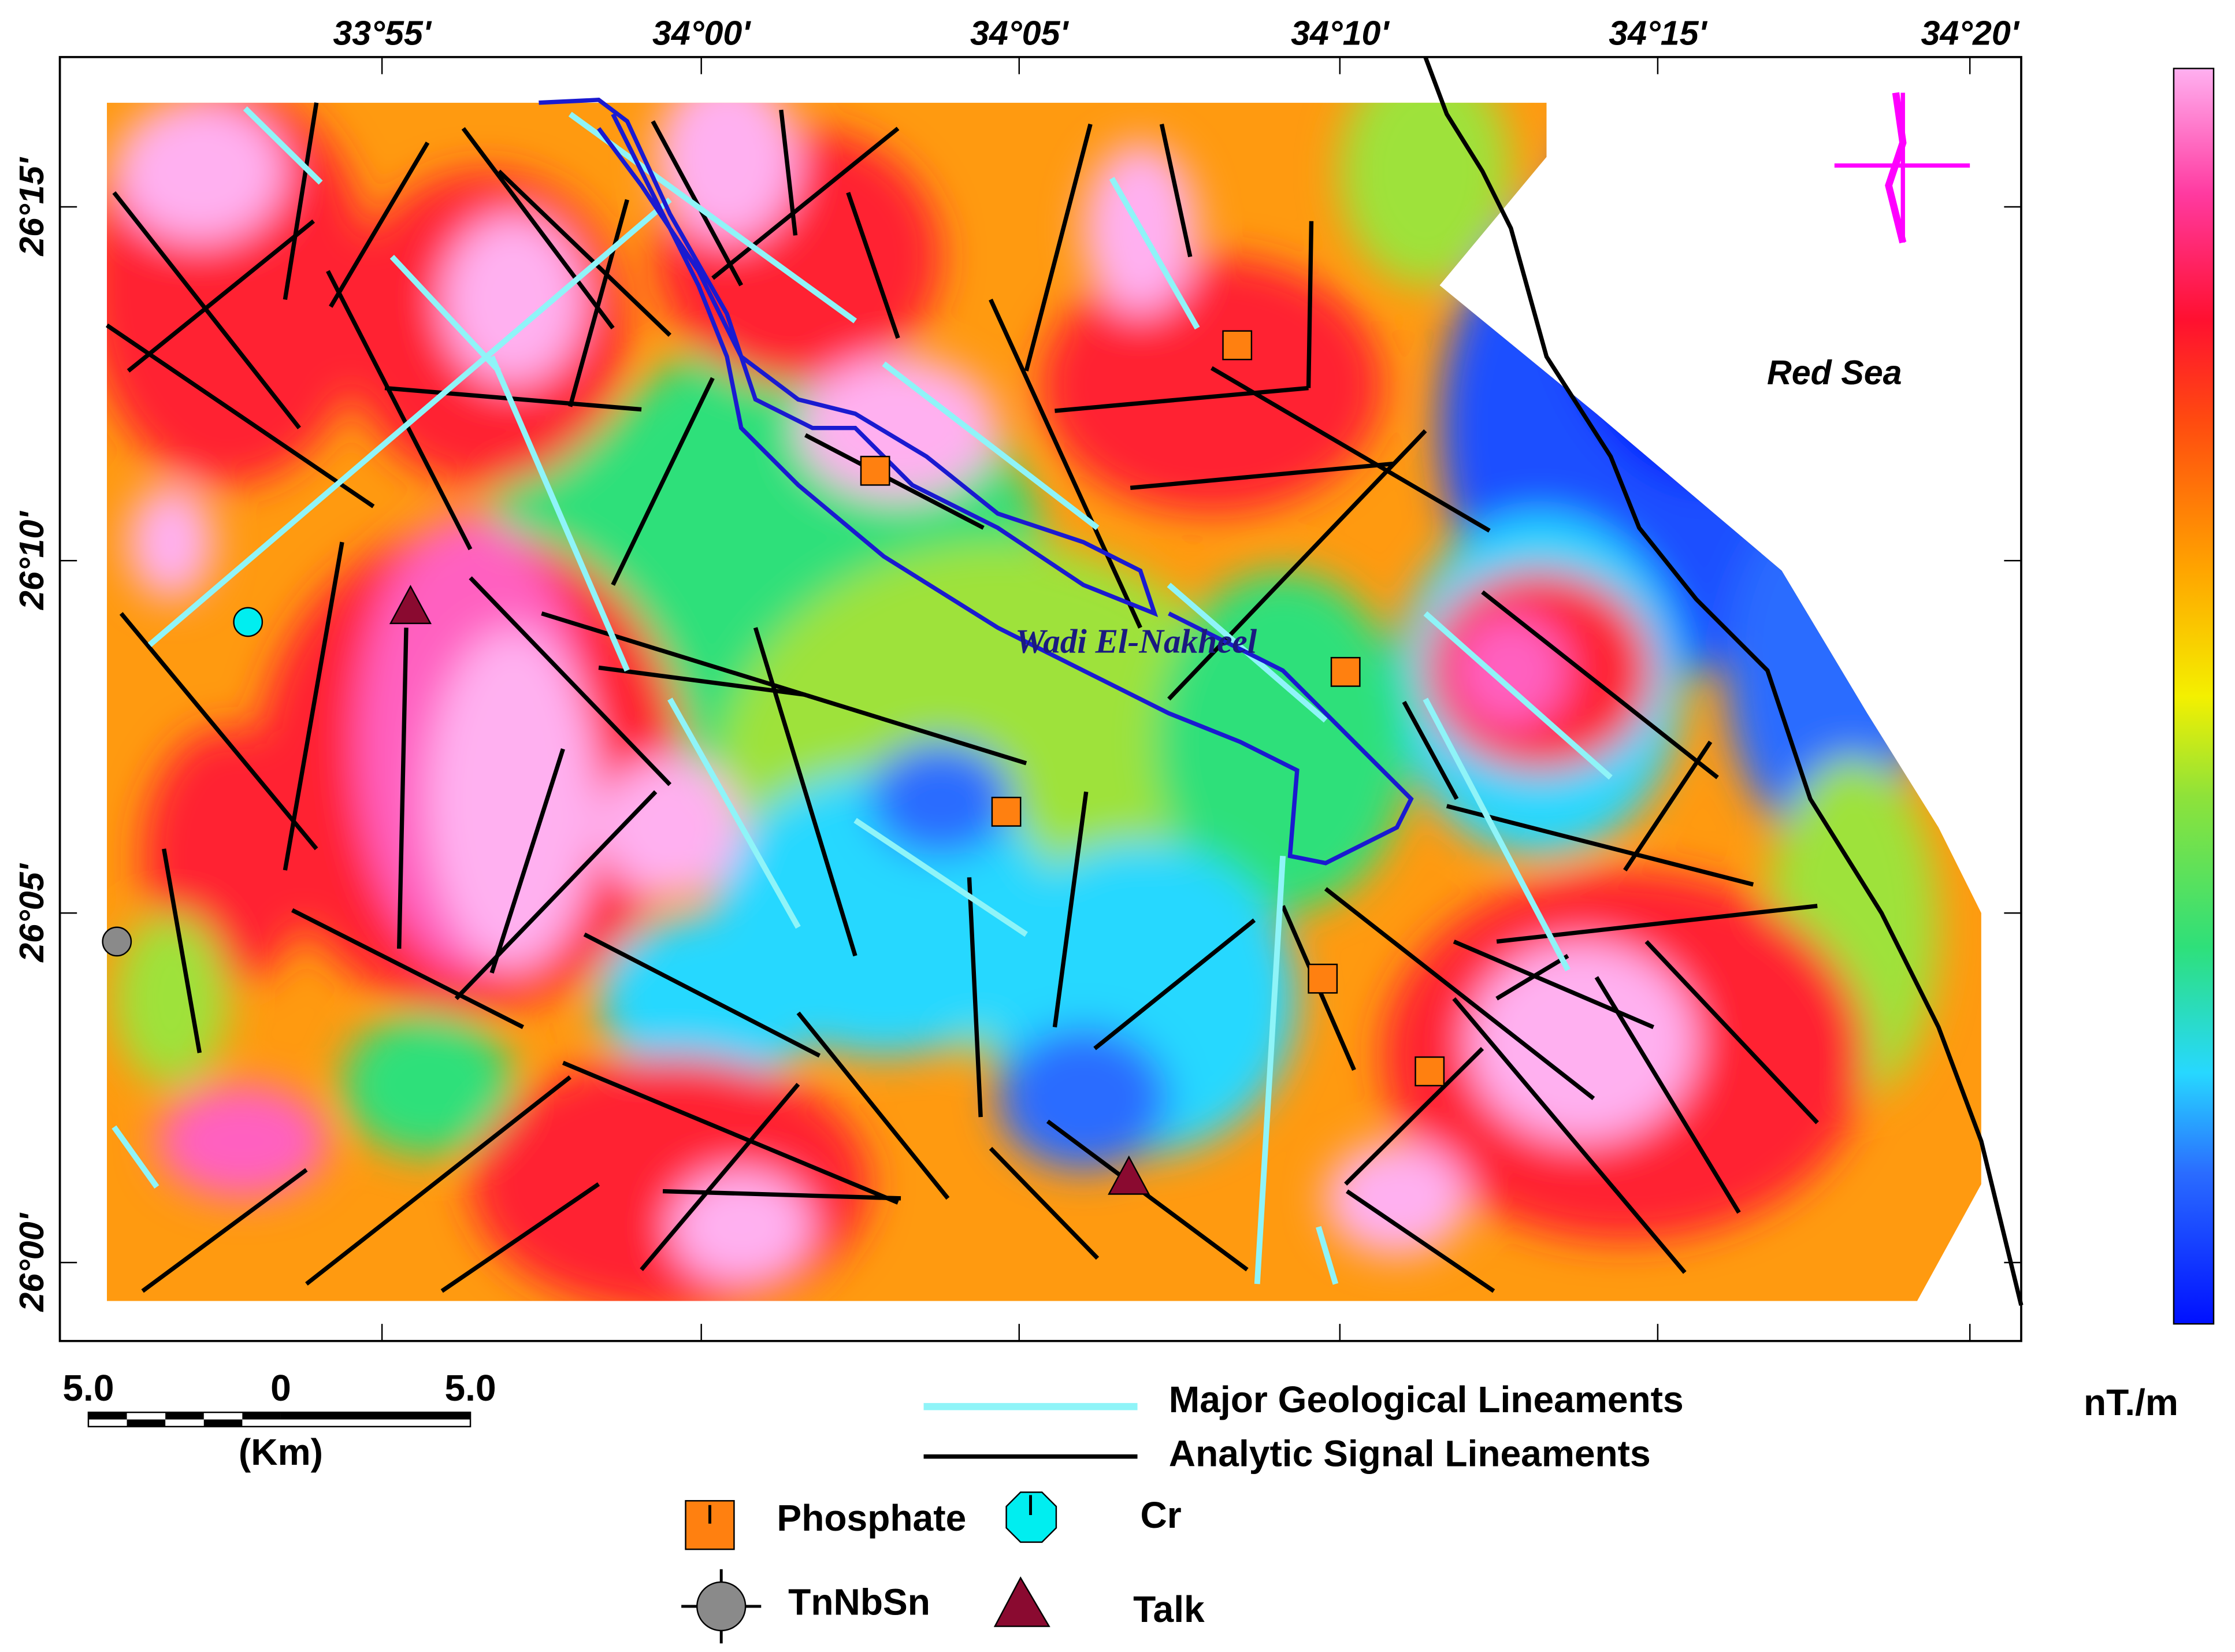 This screenshot has height=1652, width=2235. What do you see at coordinates (32, 1262) in the screenshot?
I see `latitude-label: 26°00'` at bounding box center [32, 1262].